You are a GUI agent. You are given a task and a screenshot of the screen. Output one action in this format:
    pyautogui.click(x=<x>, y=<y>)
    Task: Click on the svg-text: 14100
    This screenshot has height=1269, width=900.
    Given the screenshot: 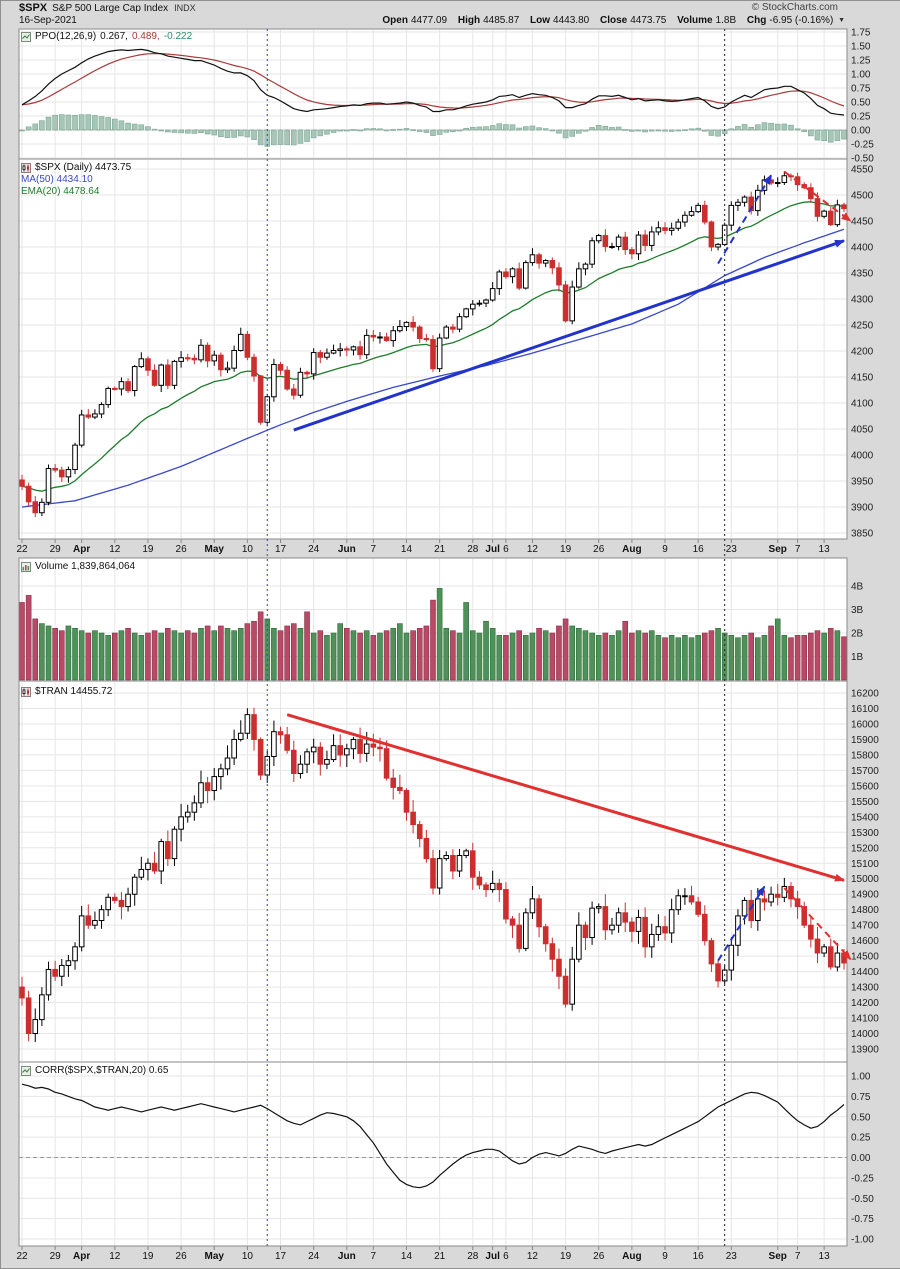 What is the action you would take?
    pyautogui.click(x=865, y=1019)
    